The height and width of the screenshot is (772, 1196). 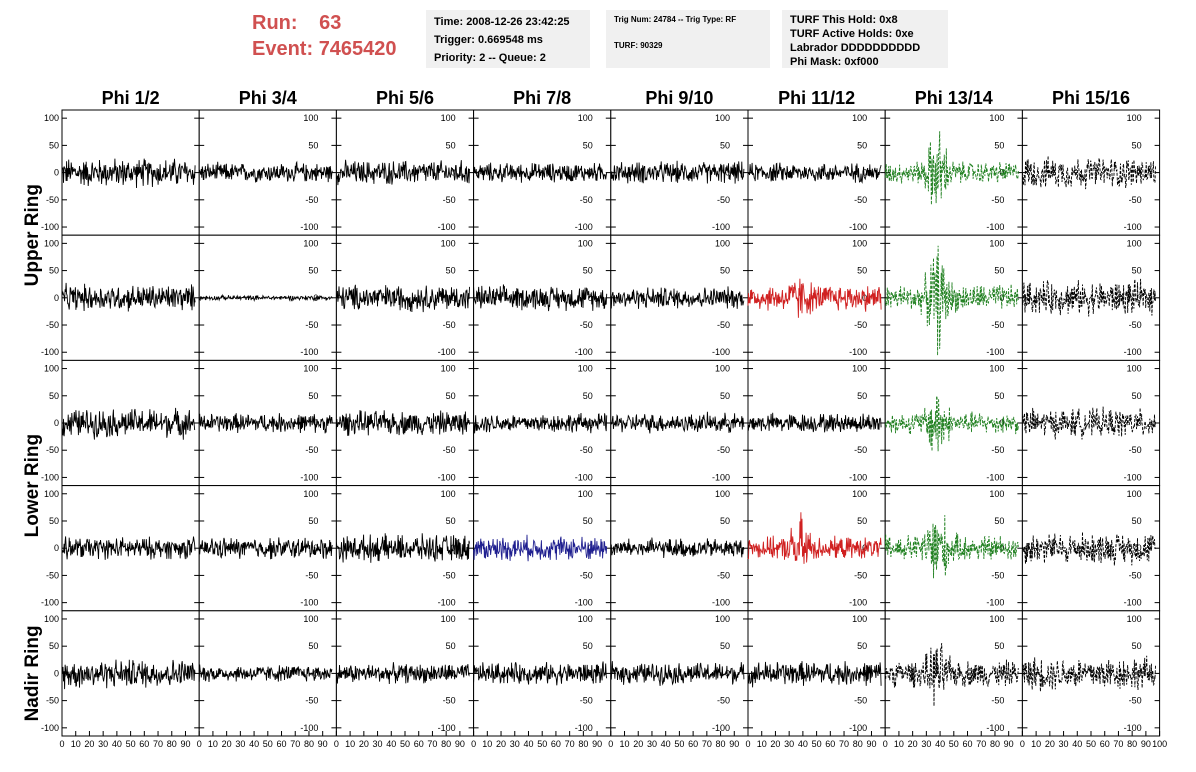 I want to click on event-label: Event:, so click(x=283, y=49).